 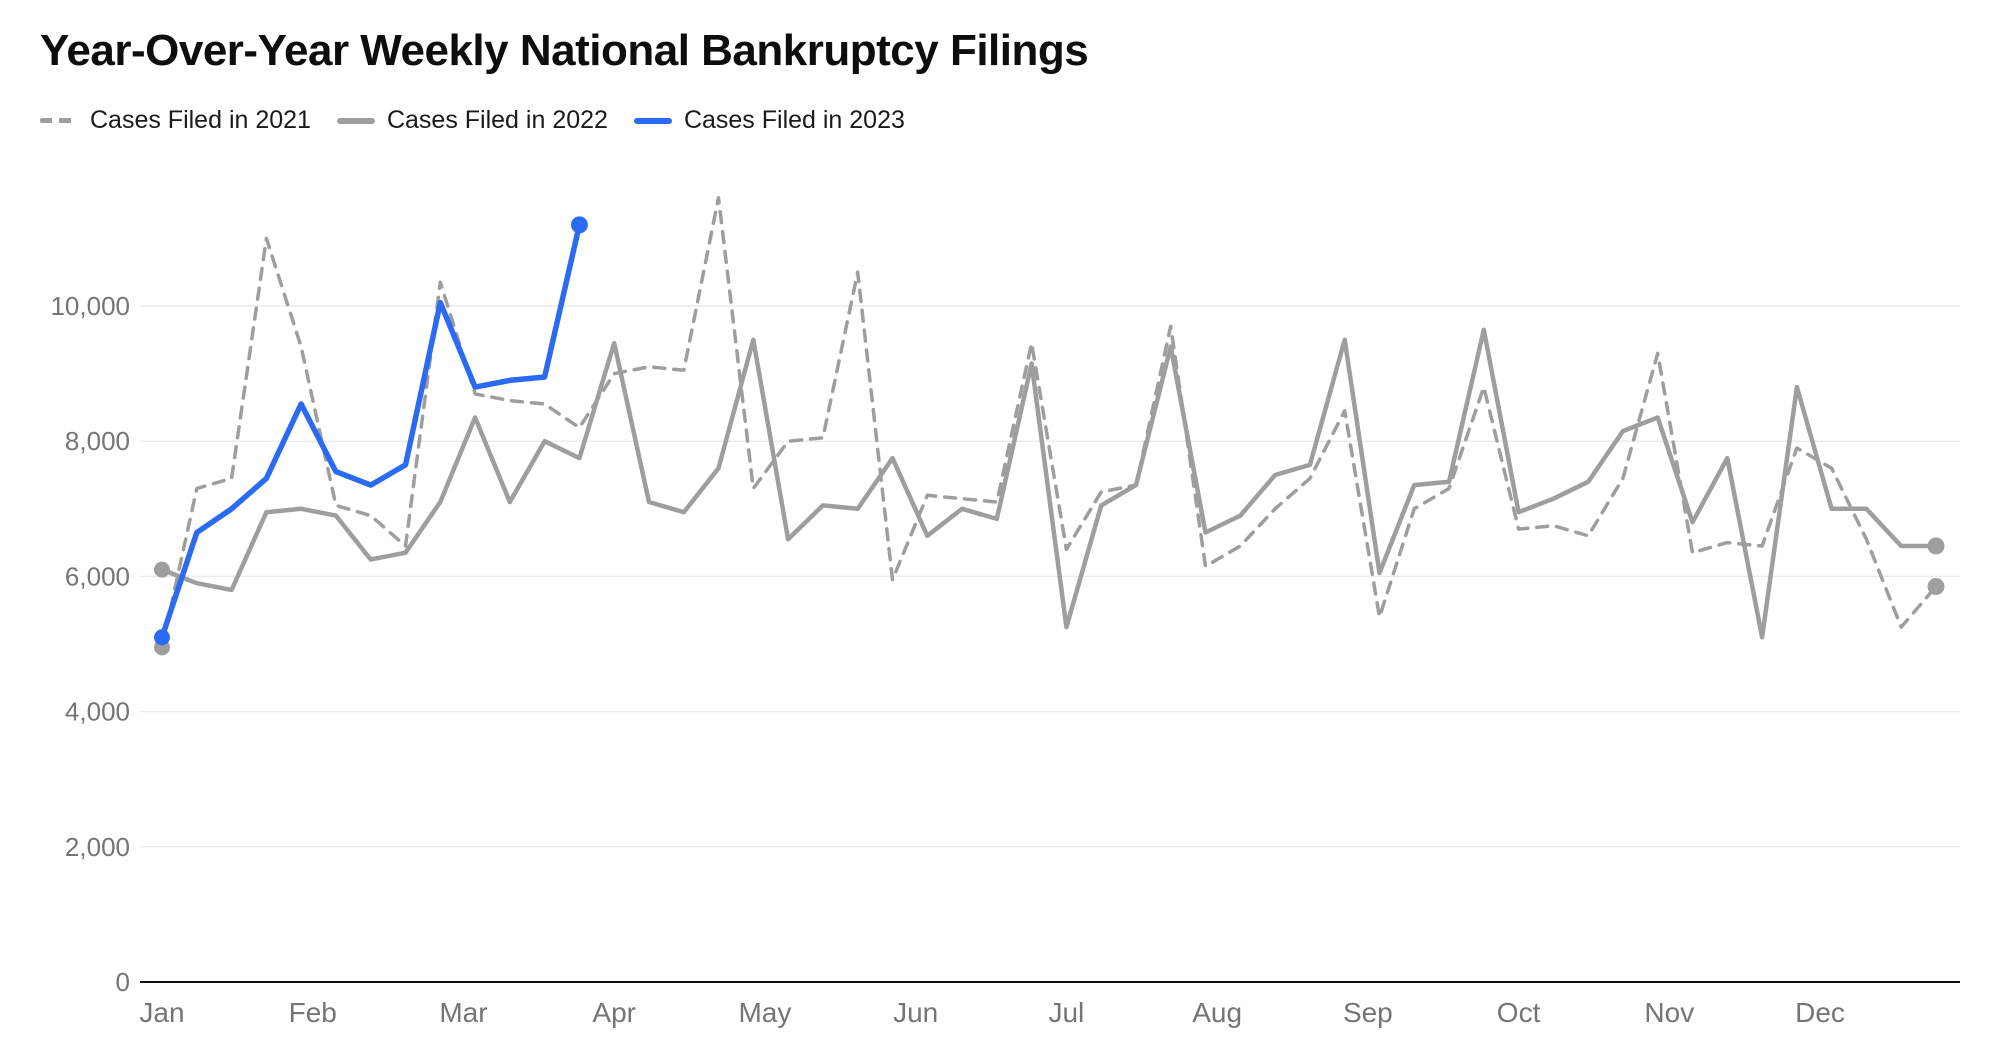 I want to click on legend-label-2022: Cases Filed in 2022, so click(x=497, y=120).